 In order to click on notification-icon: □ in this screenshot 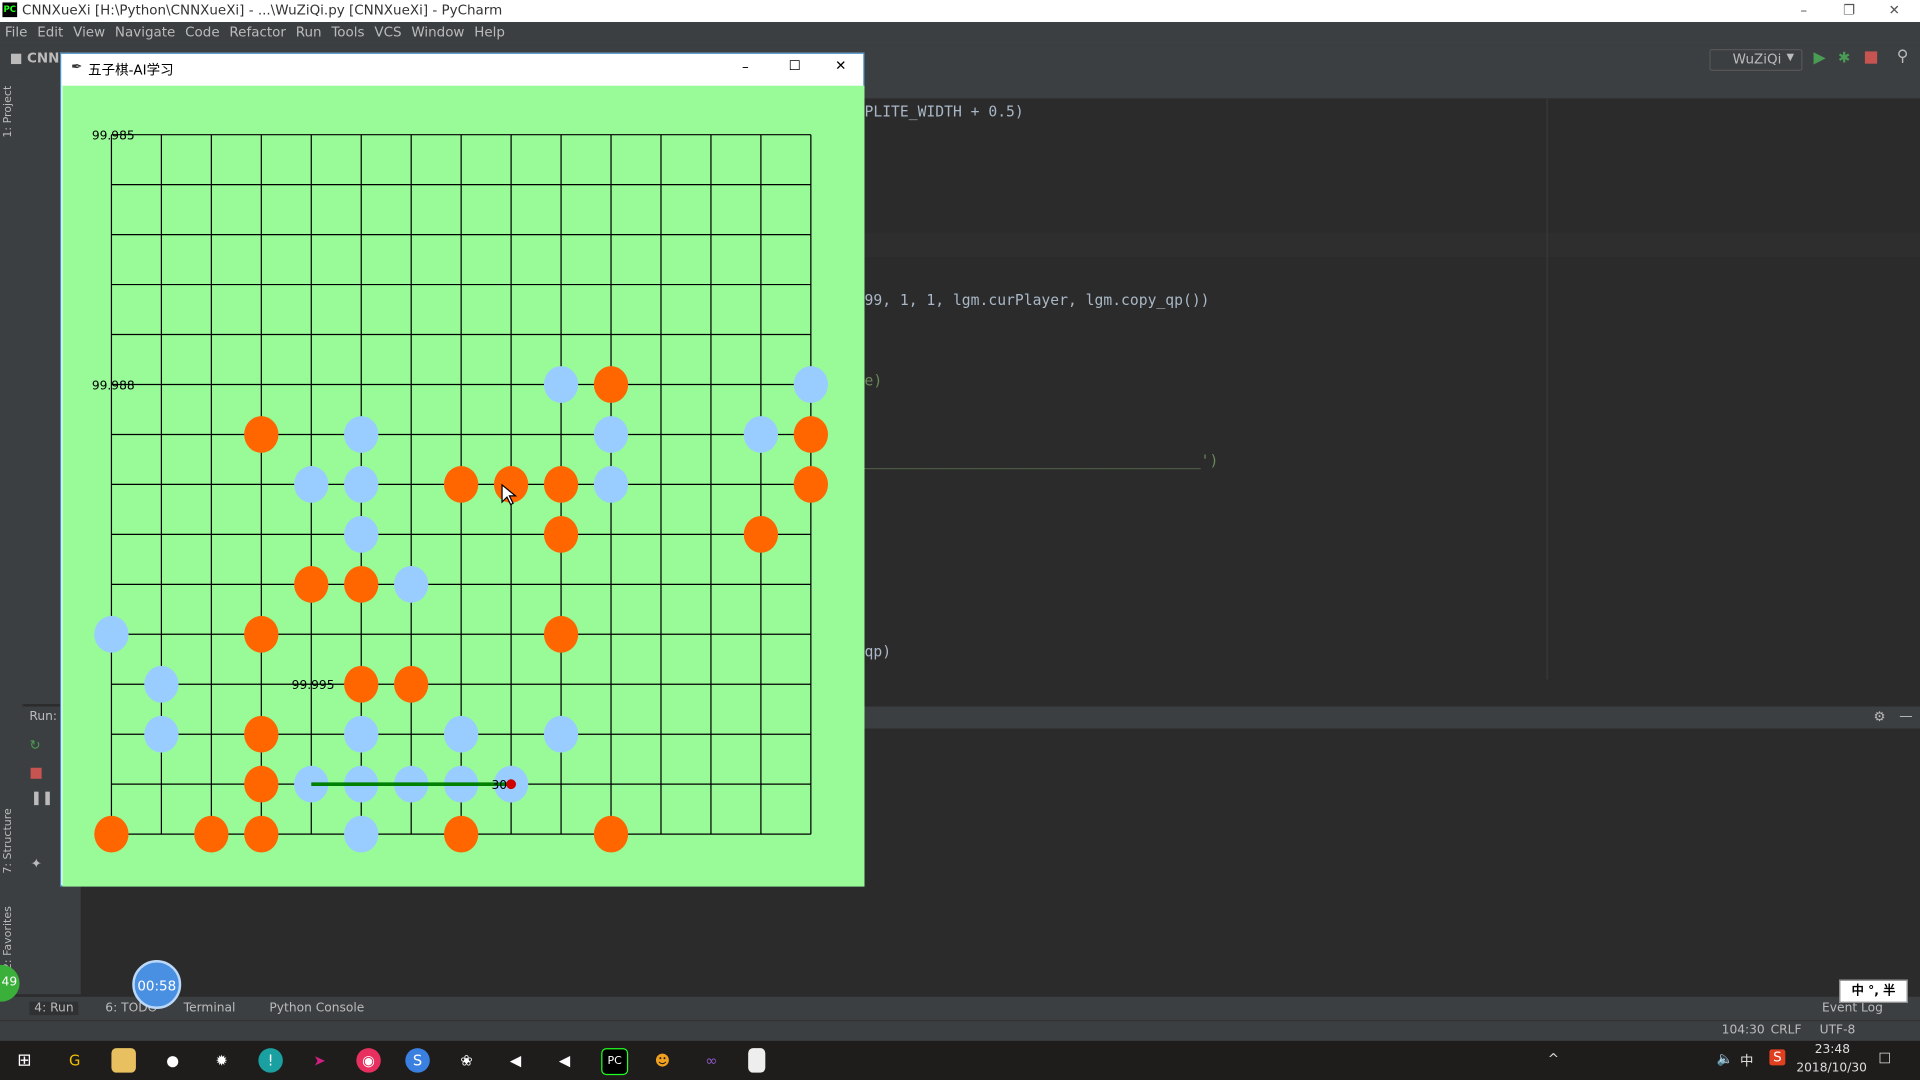, I will do `click(1885, 1057)`.